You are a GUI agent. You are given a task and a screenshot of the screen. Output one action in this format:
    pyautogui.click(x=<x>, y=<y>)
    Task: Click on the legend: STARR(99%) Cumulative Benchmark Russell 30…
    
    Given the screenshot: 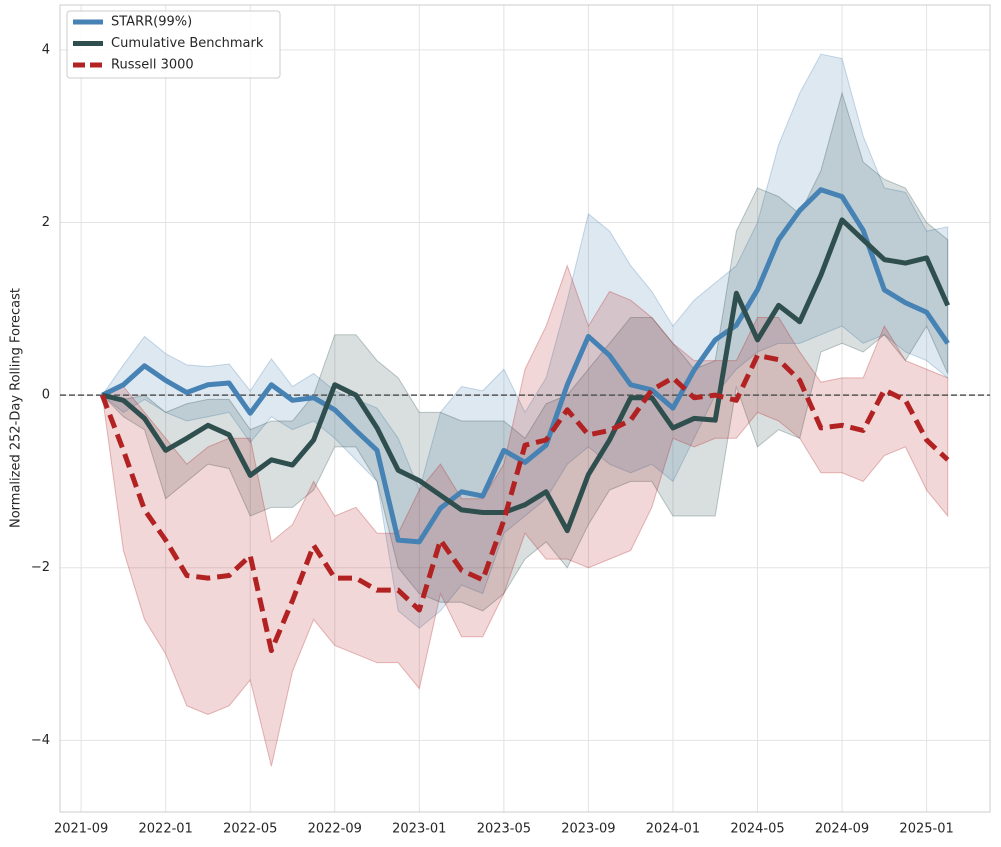 What is the action you would take?
    pyautogui.click(x=173, y=44)
    